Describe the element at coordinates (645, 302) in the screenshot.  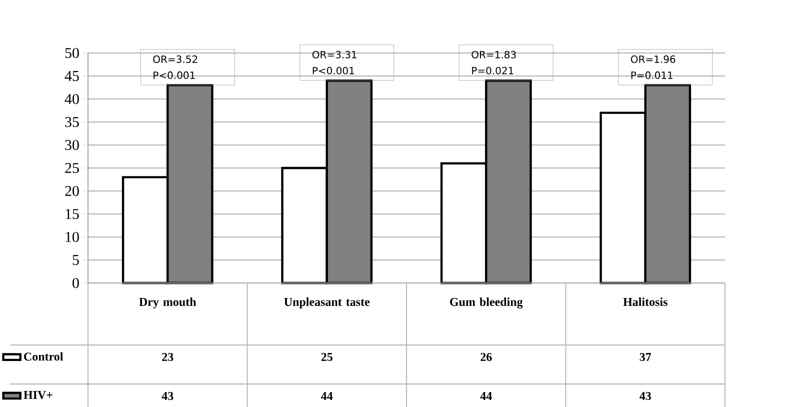
I see `x-tick-label: Halitosis` at that location.